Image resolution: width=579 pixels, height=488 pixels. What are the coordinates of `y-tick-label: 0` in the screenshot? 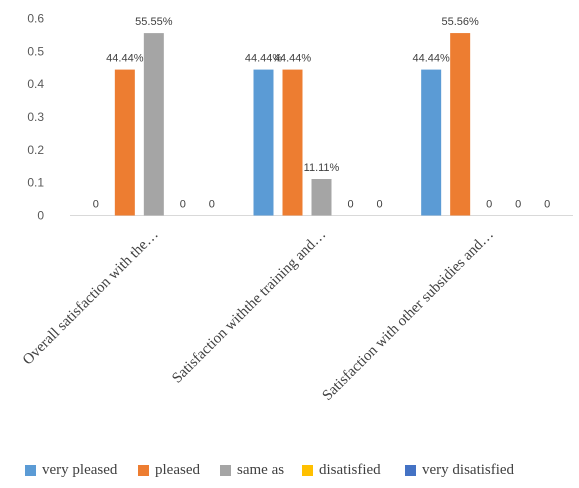 It's located at (40, 216).